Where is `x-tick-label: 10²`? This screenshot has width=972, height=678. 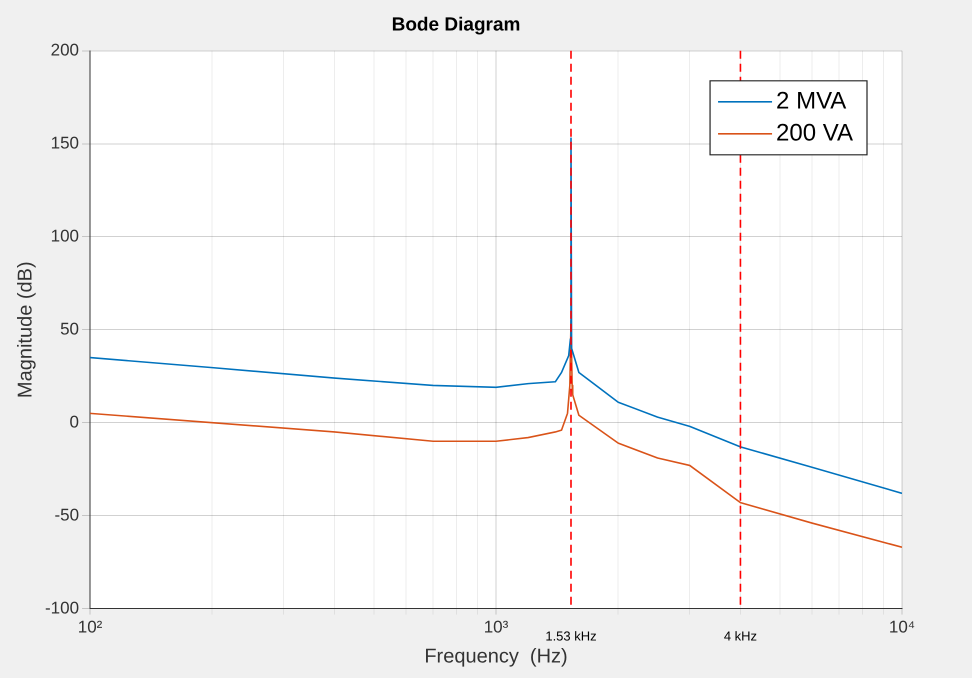 x-tick-label: 10² is located at coordinates (90, 626).